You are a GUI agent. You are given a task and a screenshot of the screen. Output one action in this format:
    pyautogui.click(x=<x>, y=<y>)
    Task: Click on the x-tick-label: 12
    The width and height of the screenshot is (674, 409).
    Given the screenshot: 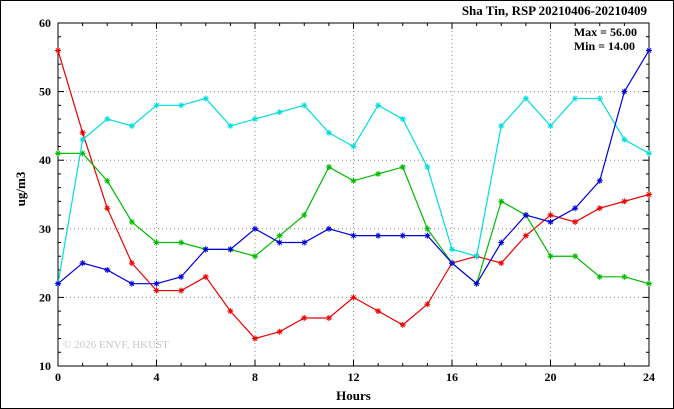 What is the action you would take?
    pyautogui.click(x=354, y=377)
    